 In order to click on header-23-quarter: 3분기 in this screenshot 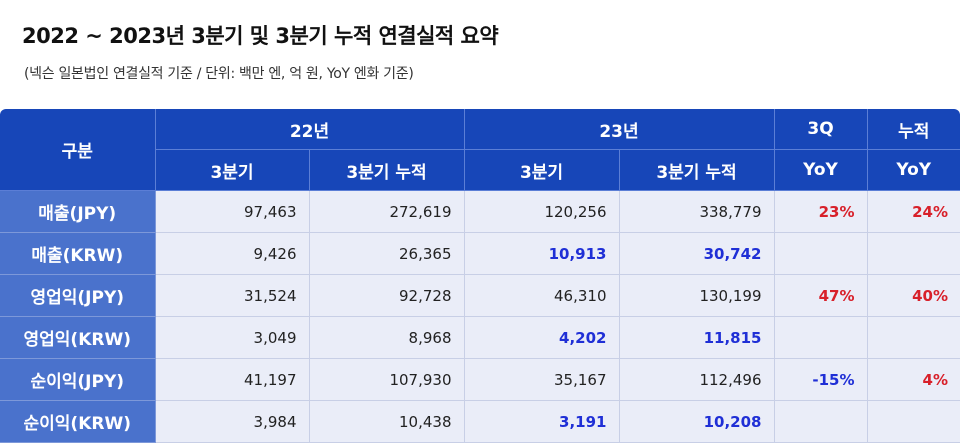, I will do `click(542, 170)`.